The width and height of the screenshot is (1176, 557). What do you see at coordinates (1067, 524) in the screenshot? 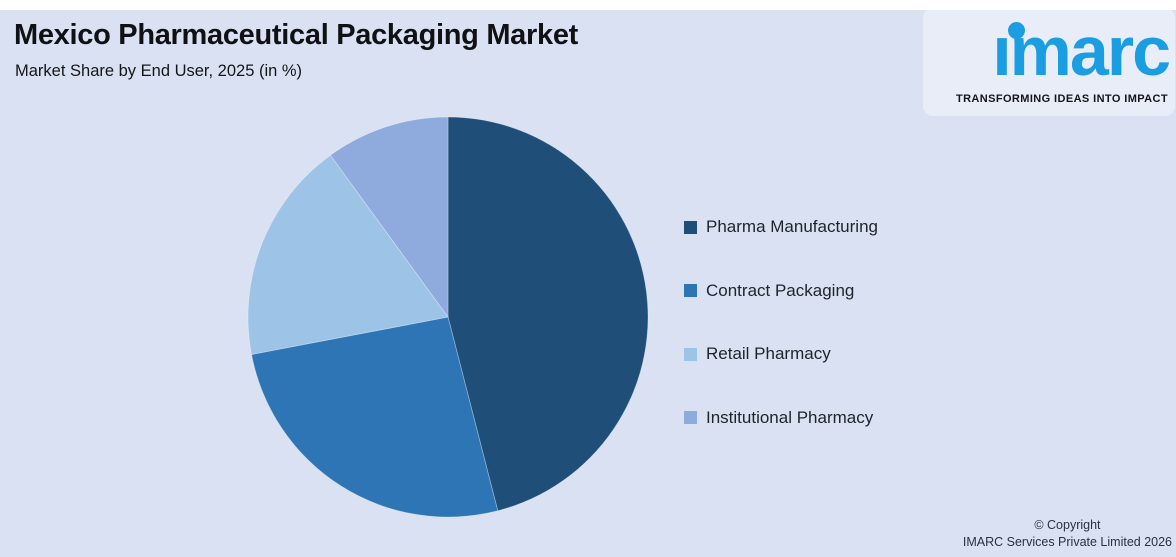
I see `copyright-line1: © Copyright` at bounding box center [1067, 524].